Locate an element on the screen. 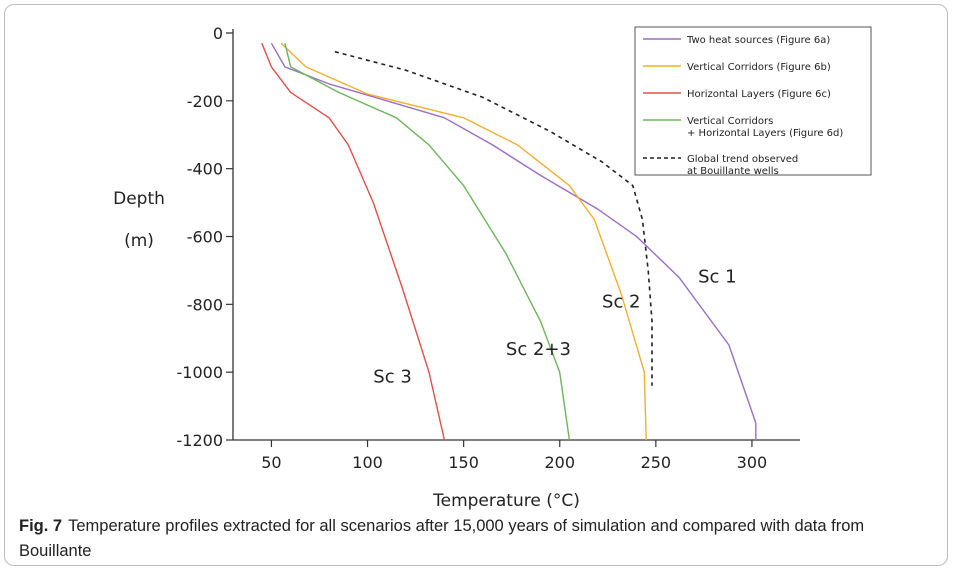 The width and height of the screenshot is (956, 574). legend-box is located at coordinates (753, 101).